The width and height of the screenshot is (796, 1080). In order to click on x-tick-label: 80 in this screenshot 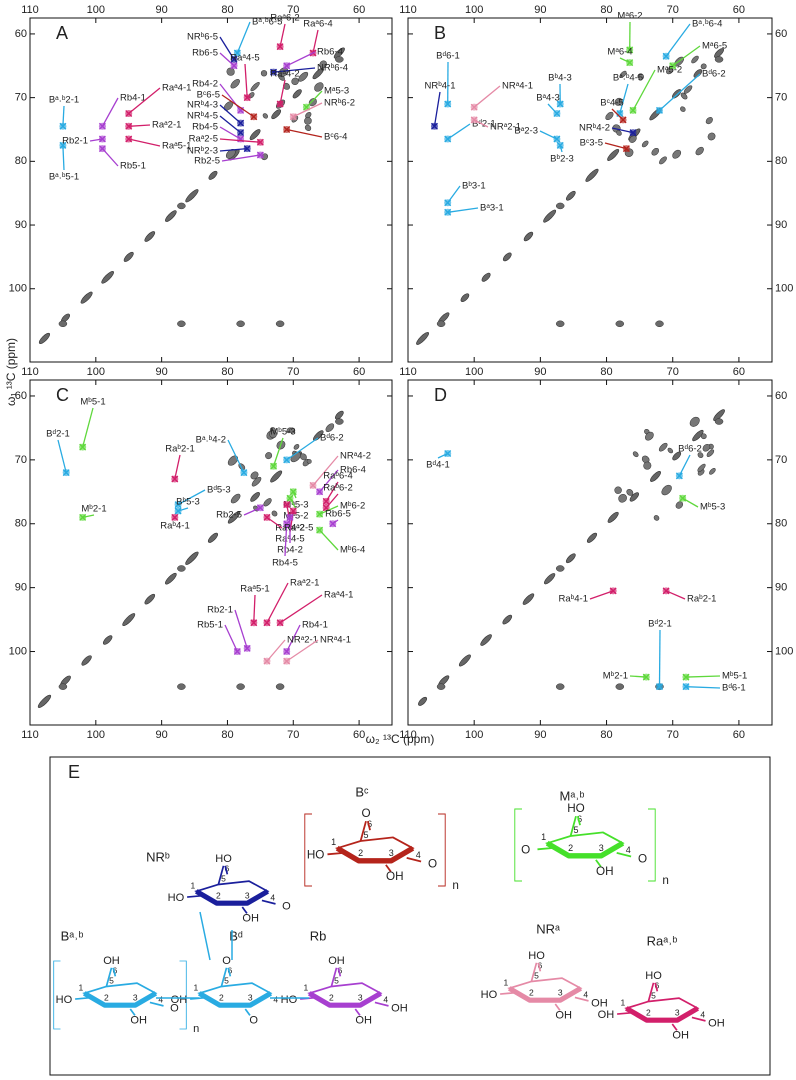, I will do `click(227, 735)`.